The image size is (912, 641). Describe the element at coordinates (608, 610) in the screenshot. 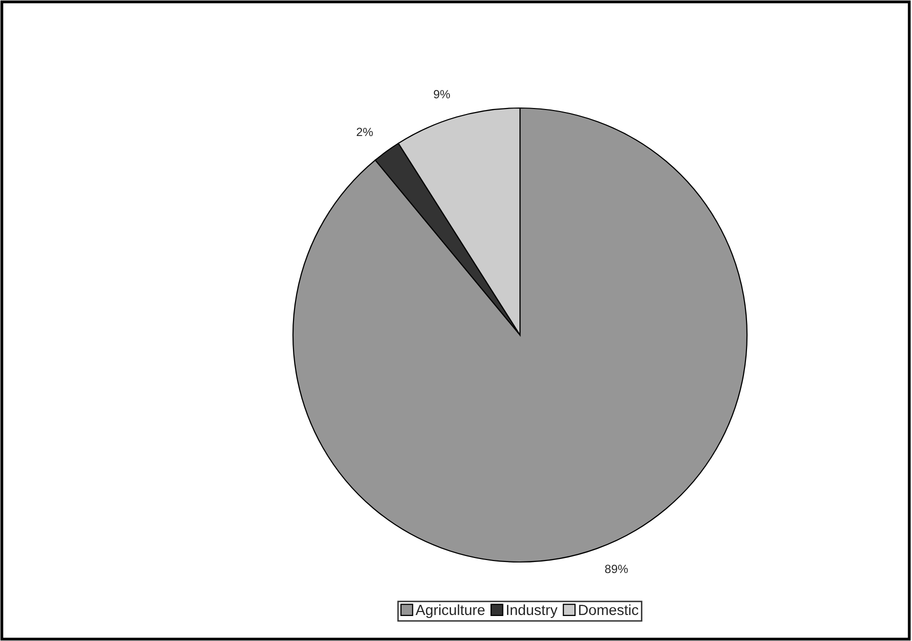

I see `legend-label: Domestic` at that location.